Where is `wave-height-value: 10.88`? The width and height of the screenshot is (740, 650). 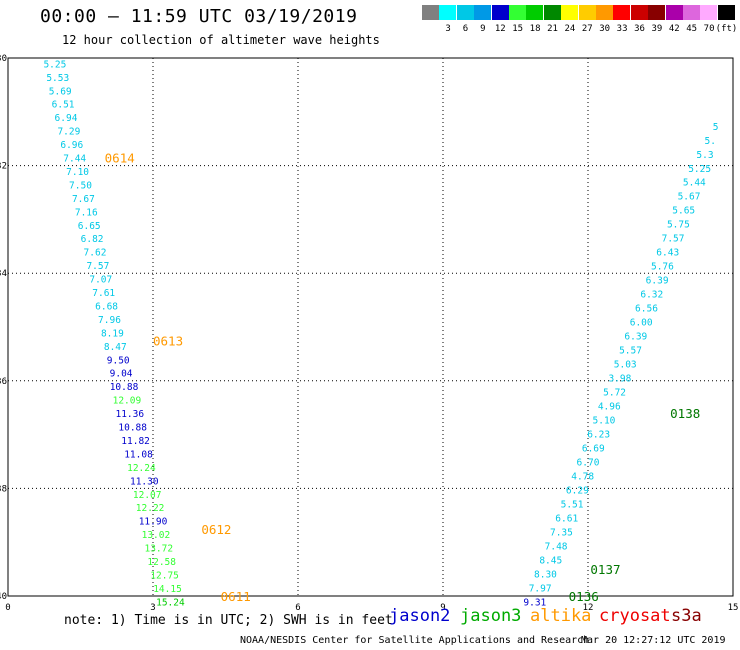 wave-height-value: 10.88 is located at coordinates (132, 428).